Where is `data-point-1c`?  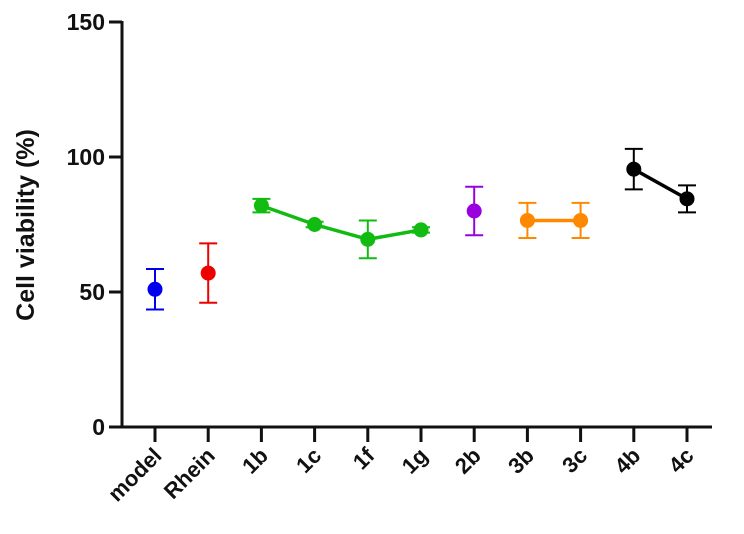 data-point-1c is located at coordinates (315, 224).